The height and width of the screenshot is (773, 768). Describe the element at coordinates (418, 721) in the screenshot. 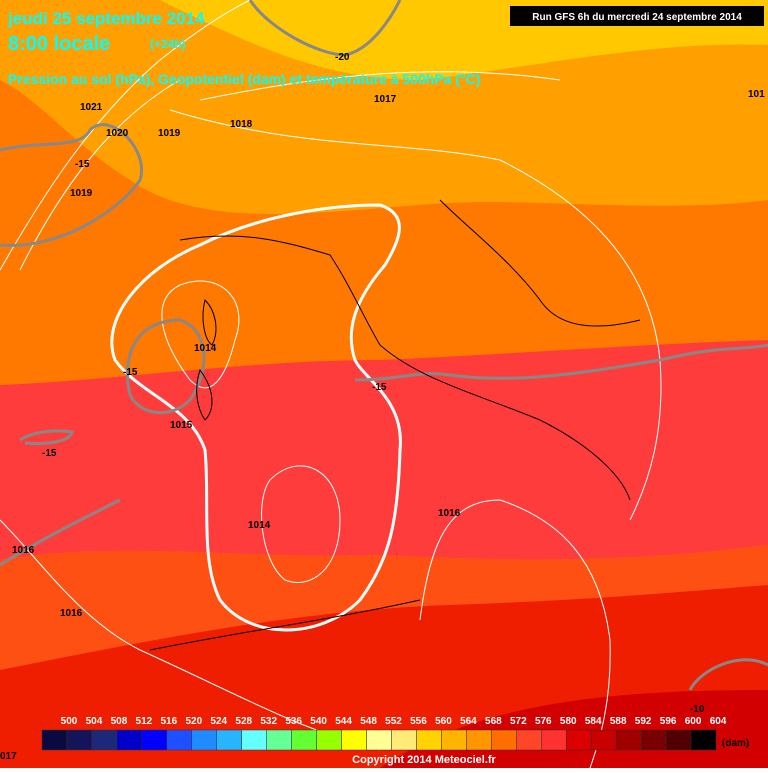

I see `legend-label: 556` at that location.